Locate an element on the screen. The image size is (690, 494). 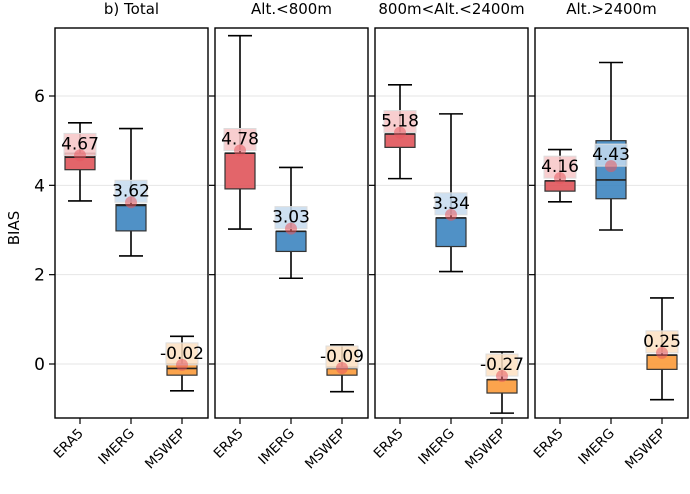
box-imerg: 3.34 is located at coordinates (451, 193).